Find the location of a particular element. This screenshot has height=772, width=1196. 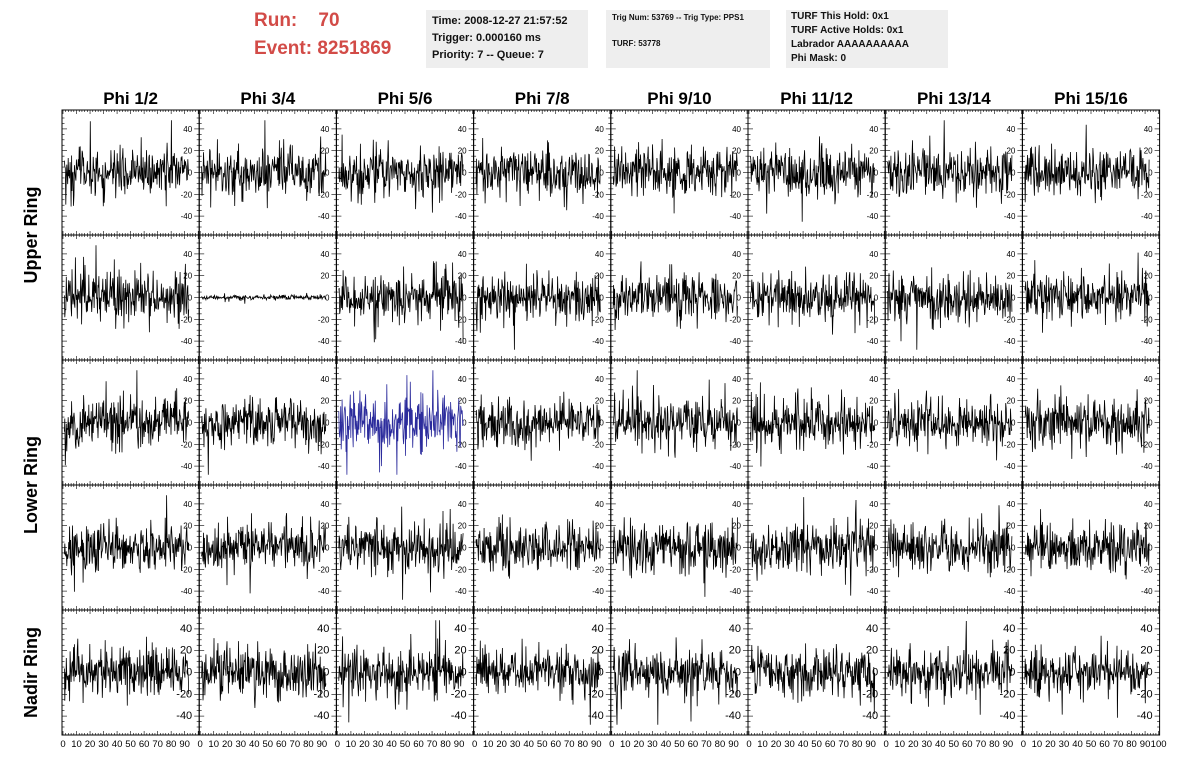

trig-num-text: Trig Num: 53769 -- Trig Type: PPS1 is located at coordinates (678, 17).